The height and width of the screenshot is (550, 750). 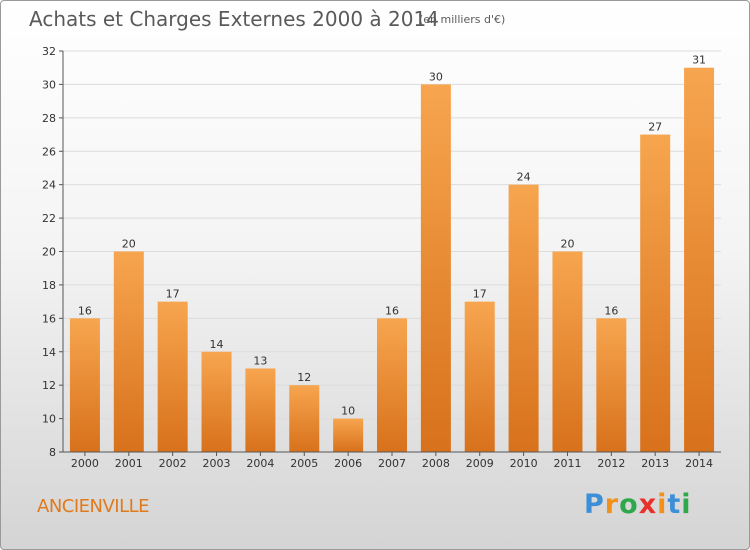 What do you see at coordinates (52, 452) in the screenshot?
I see `y-tick-label: 8` at bounding box center [52, 452].